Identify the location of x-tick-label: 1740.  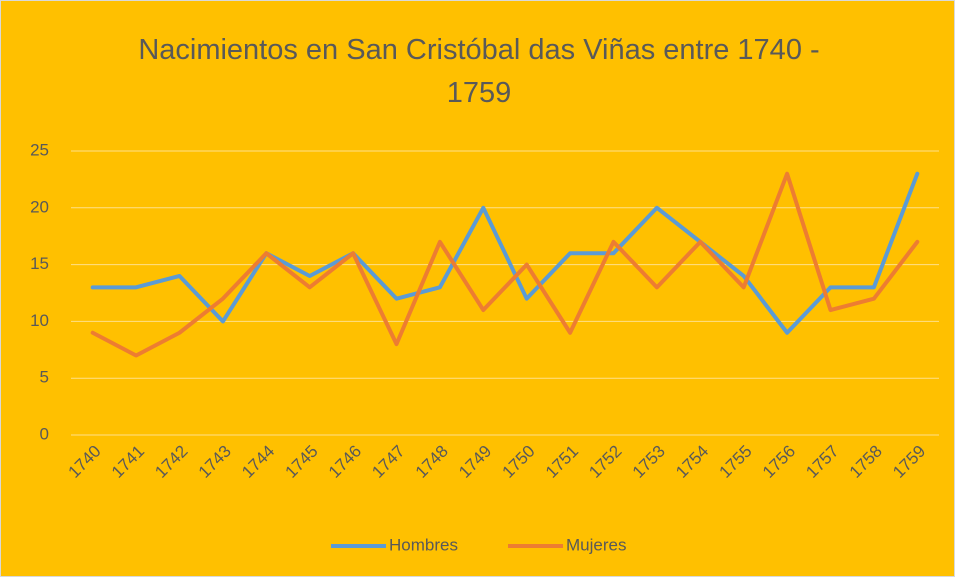
(85, 462).